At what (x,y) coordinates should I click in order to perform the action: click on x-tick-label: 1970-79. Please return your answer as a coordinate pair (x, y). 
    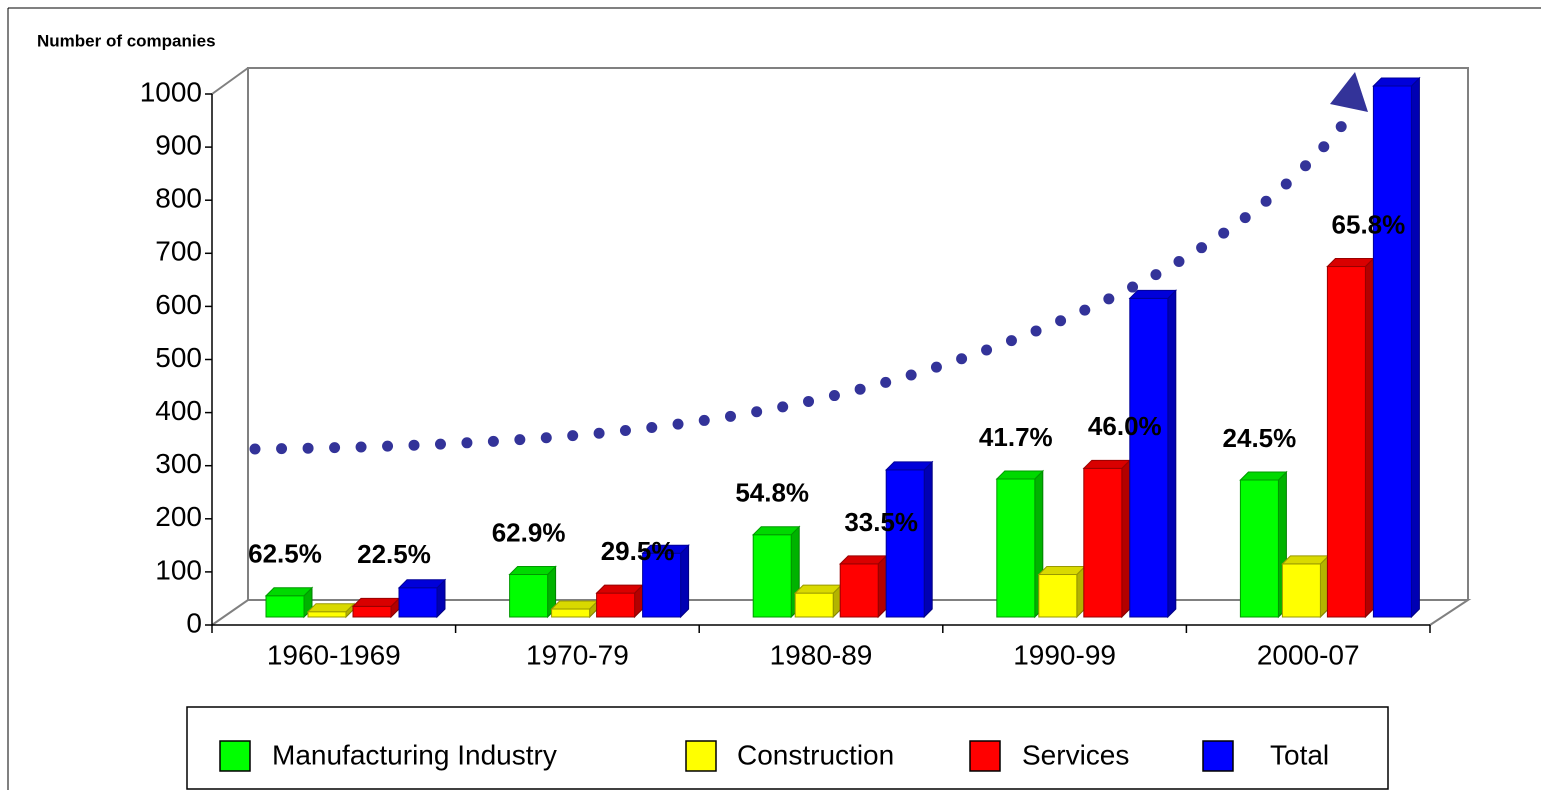
    Looking at the image, I should click on (577, 654).